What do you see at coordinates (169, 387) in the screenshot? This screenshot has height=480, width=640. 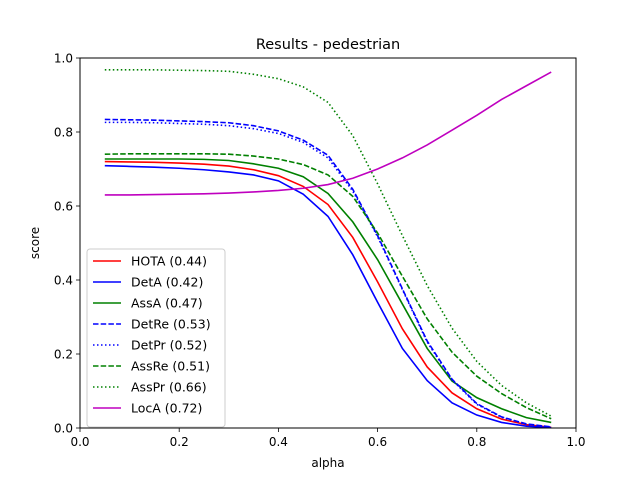 I see `legend-label: AssPr (0.66)` at bounding box center [169, 387].